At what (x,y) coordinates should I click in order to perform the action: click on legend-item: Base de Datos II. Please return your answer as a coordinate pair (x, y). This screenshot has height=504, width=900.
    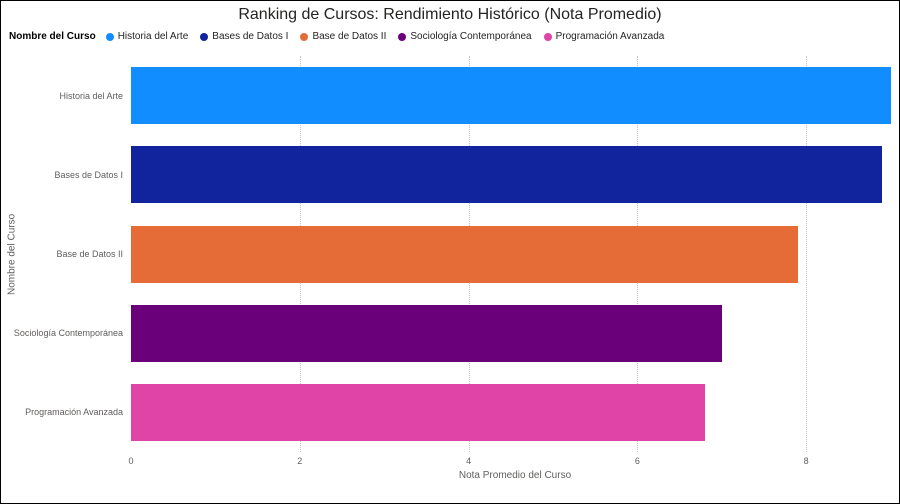
    Looking at the image, I should click on (343, 36).